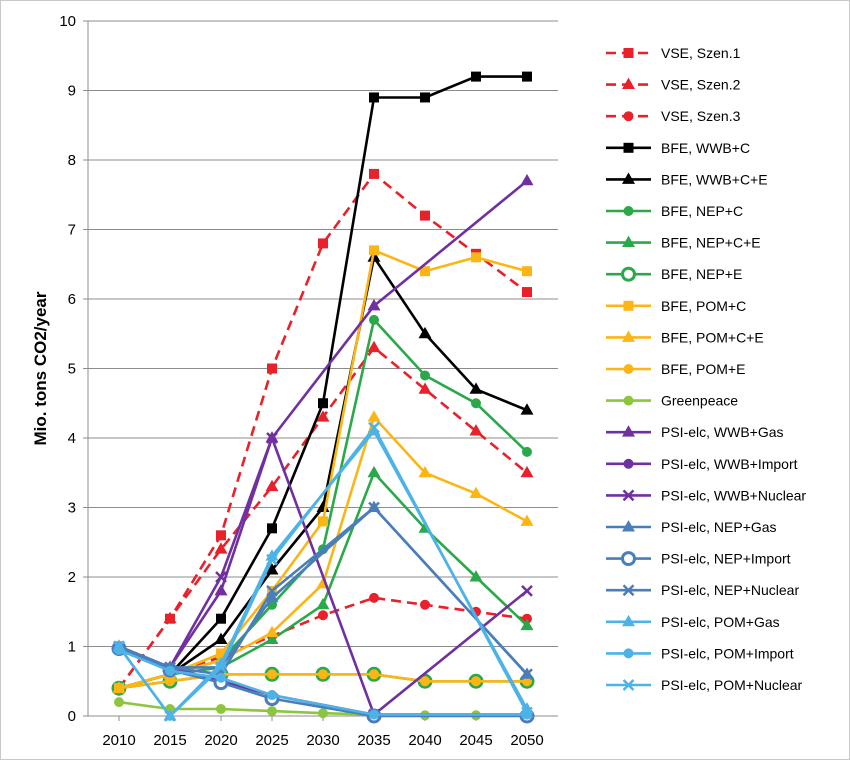 This screenshot has height=764, width=850. I want to click on x-tick-label: 2025, so click(271, 740).